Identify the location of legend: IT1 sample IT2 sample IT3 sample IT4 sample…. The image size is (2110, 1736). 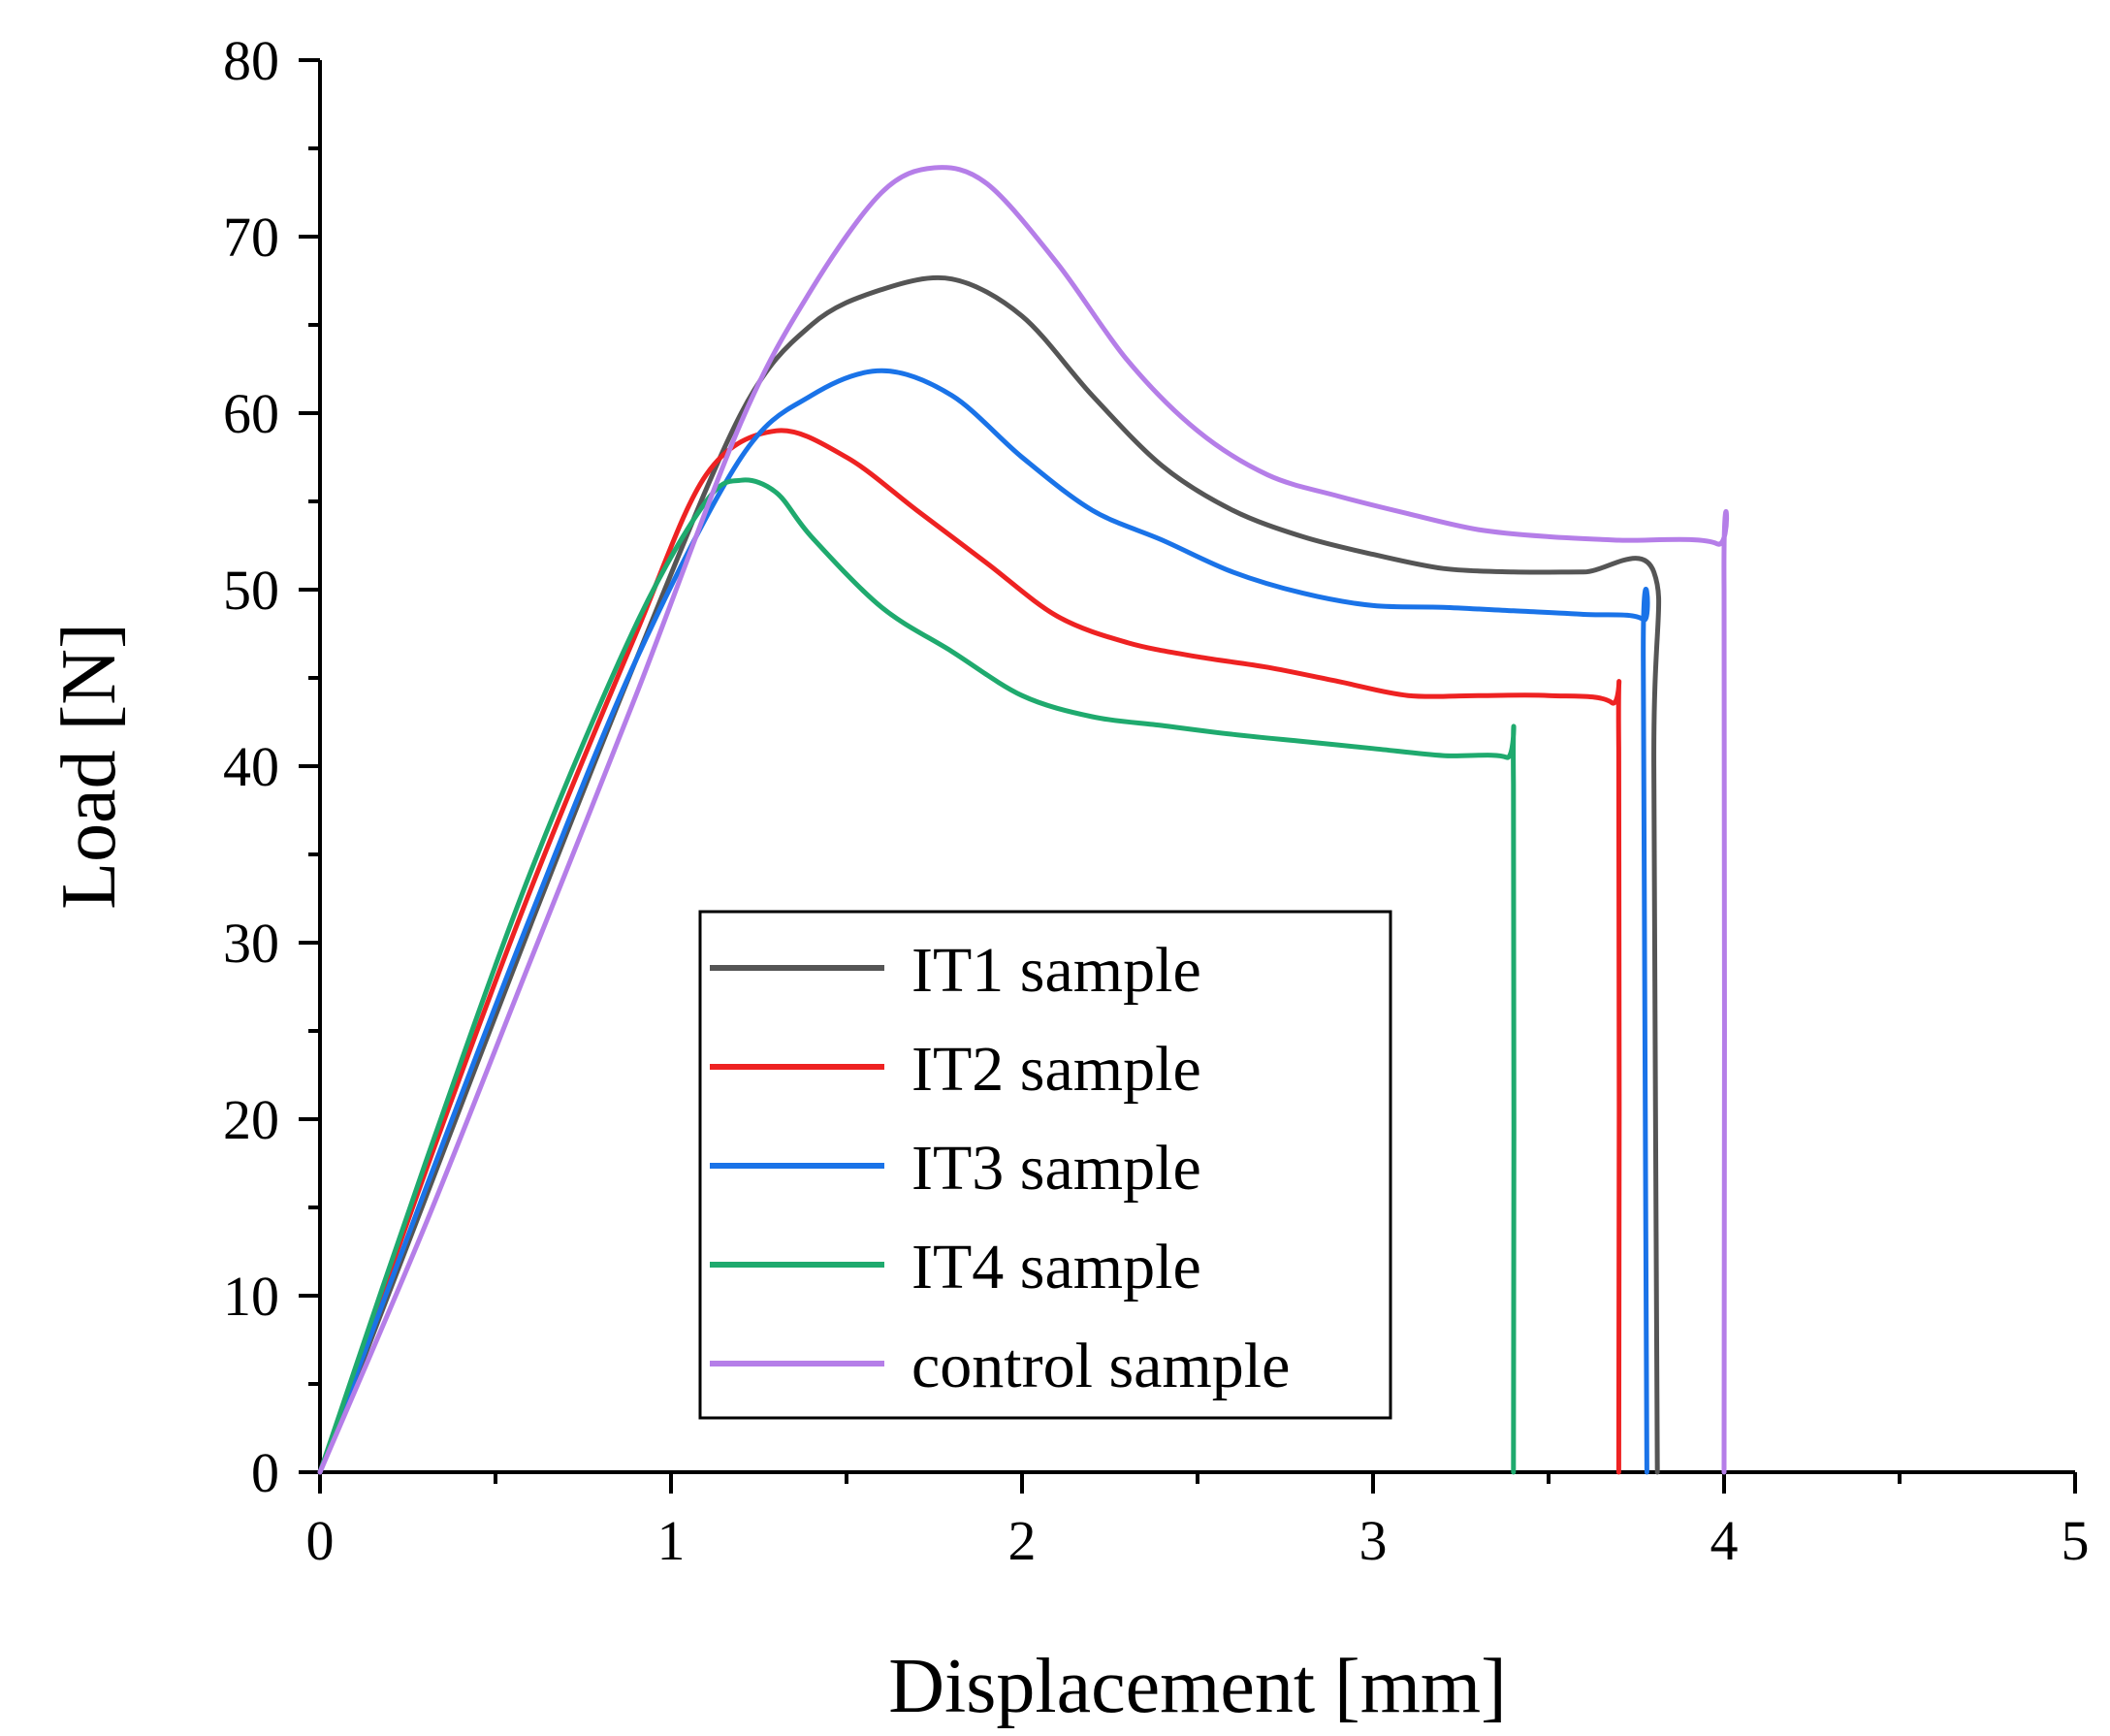
(1045, 1165).